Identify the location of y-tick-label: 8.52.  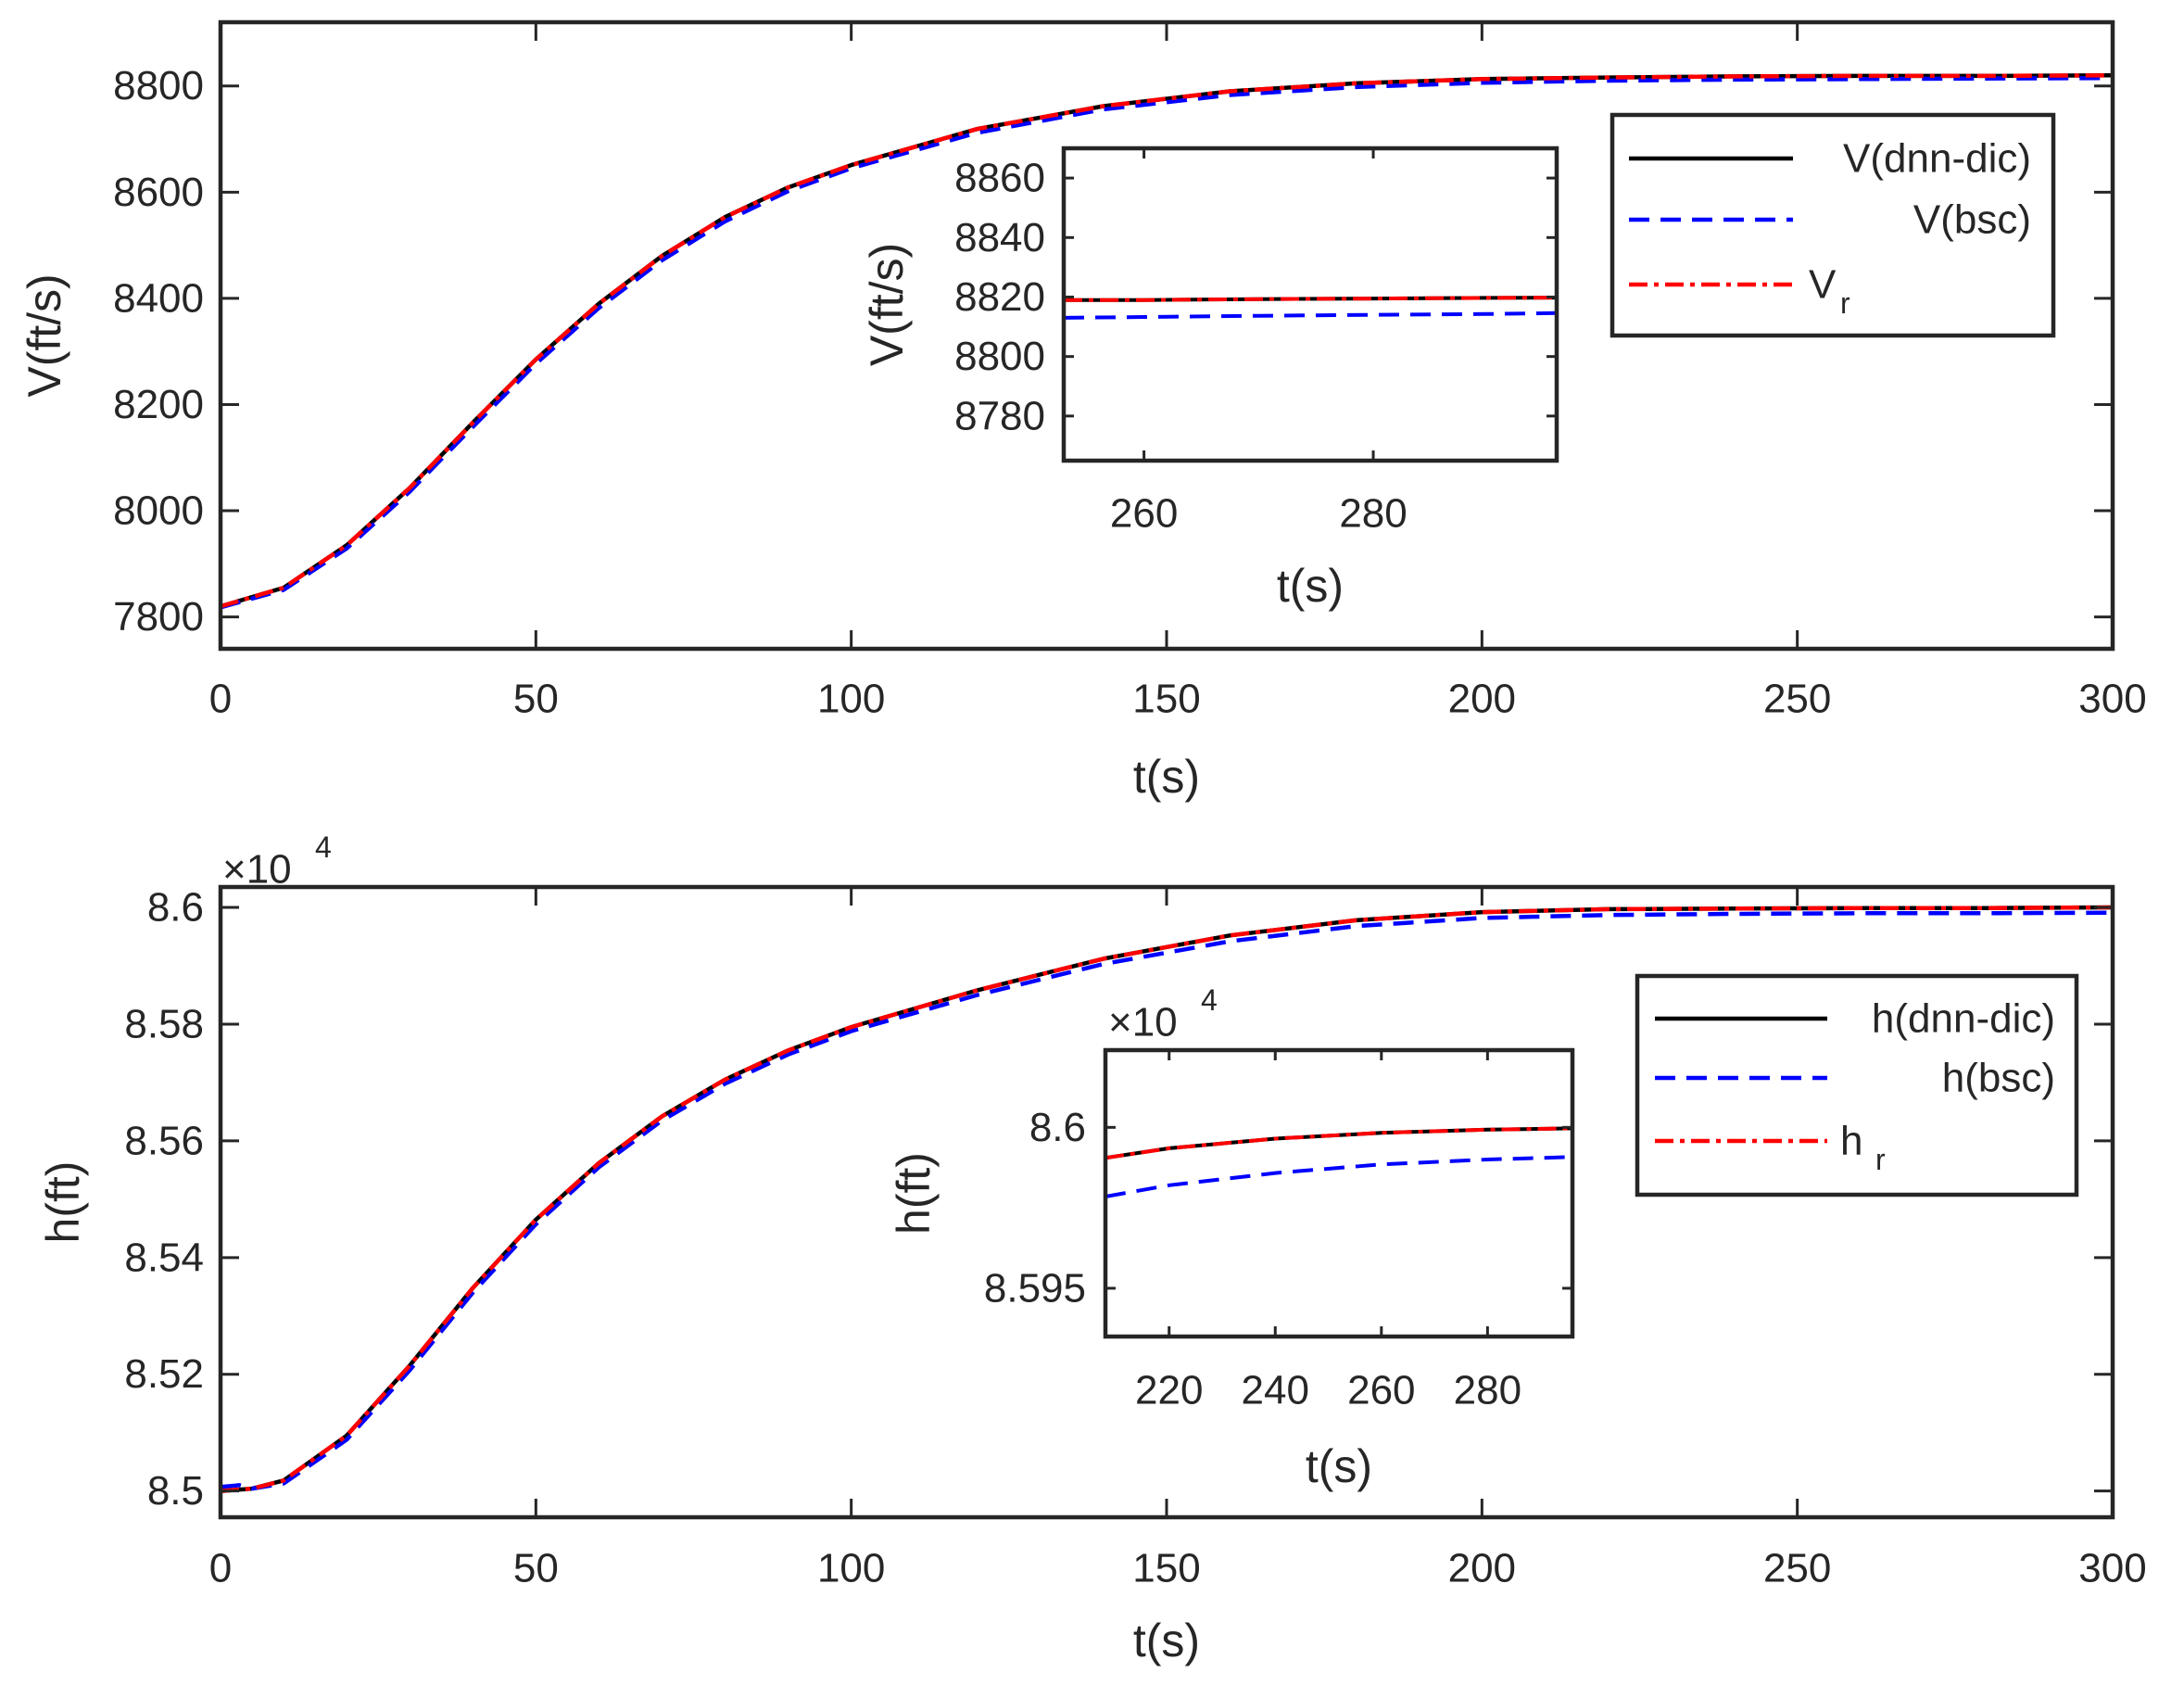
(164, 1374).